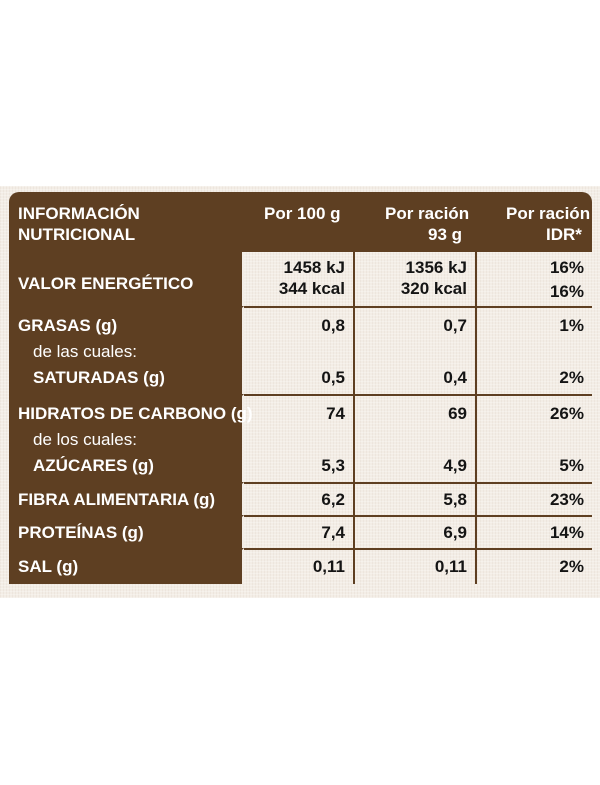  I want to click on value-energia-idr-2: 16%, so click(566, 291).